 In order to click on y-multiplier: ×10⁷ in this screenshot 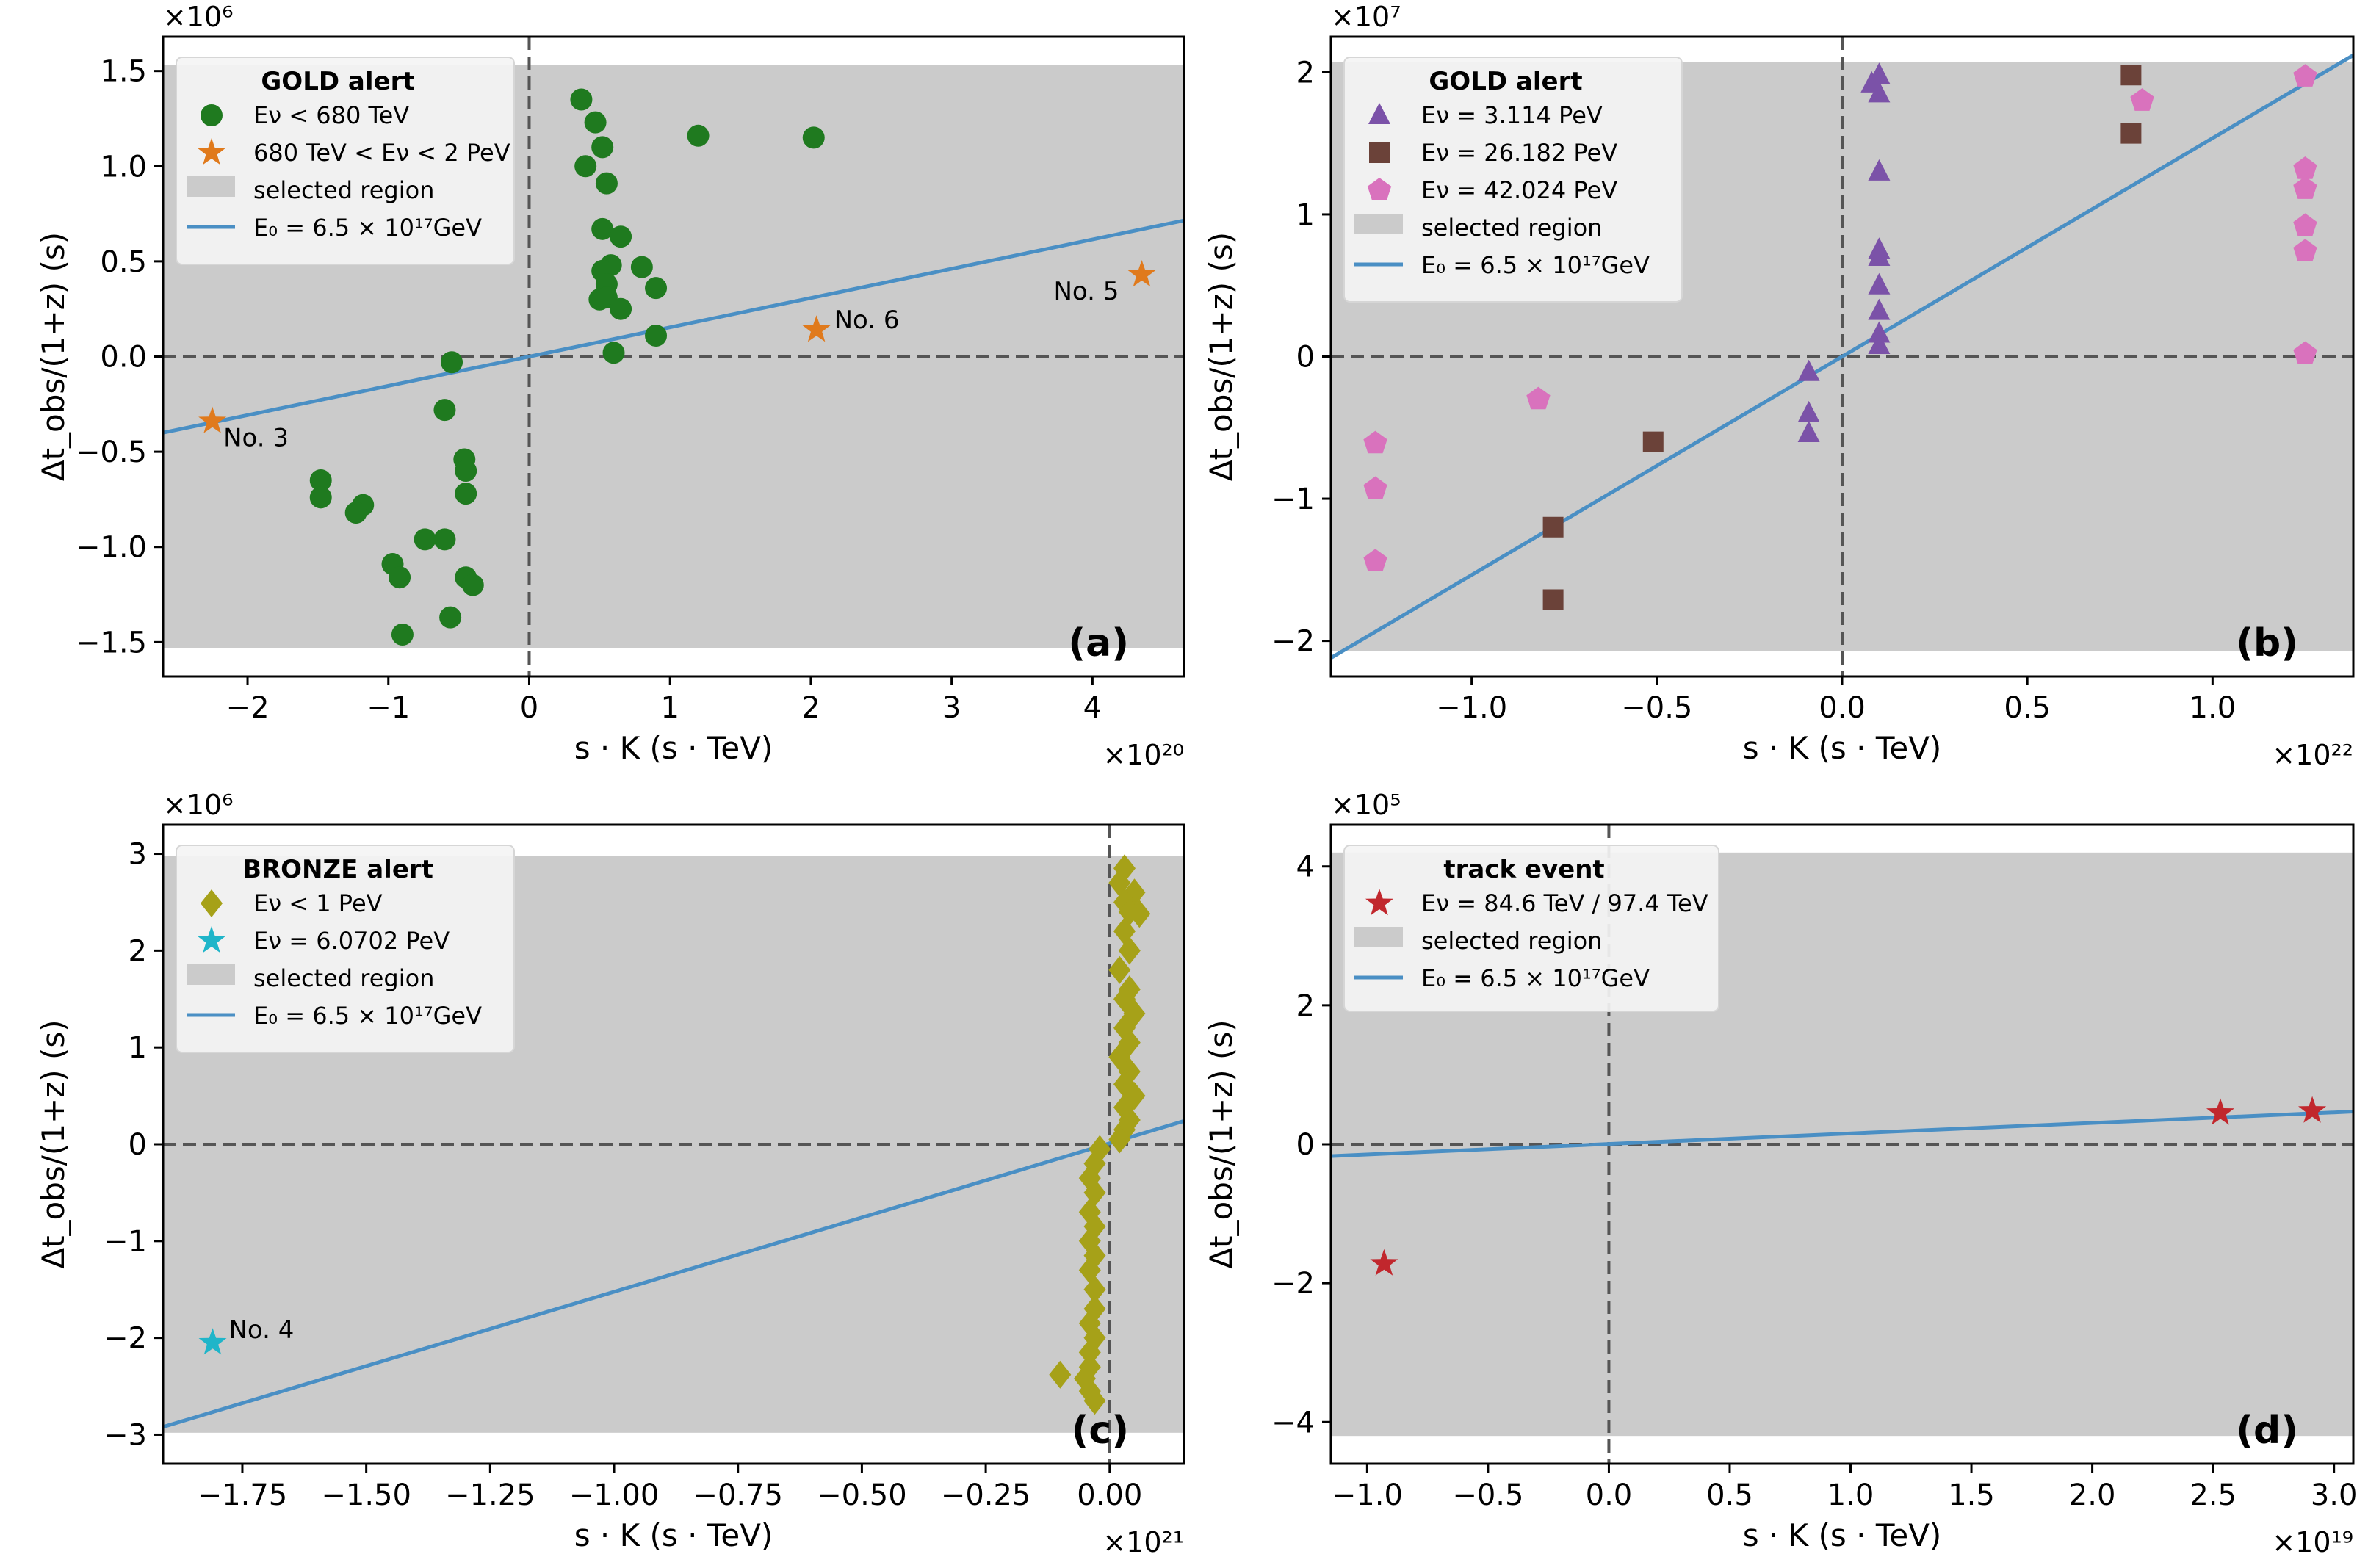, I will do `click(1366, 17)`.